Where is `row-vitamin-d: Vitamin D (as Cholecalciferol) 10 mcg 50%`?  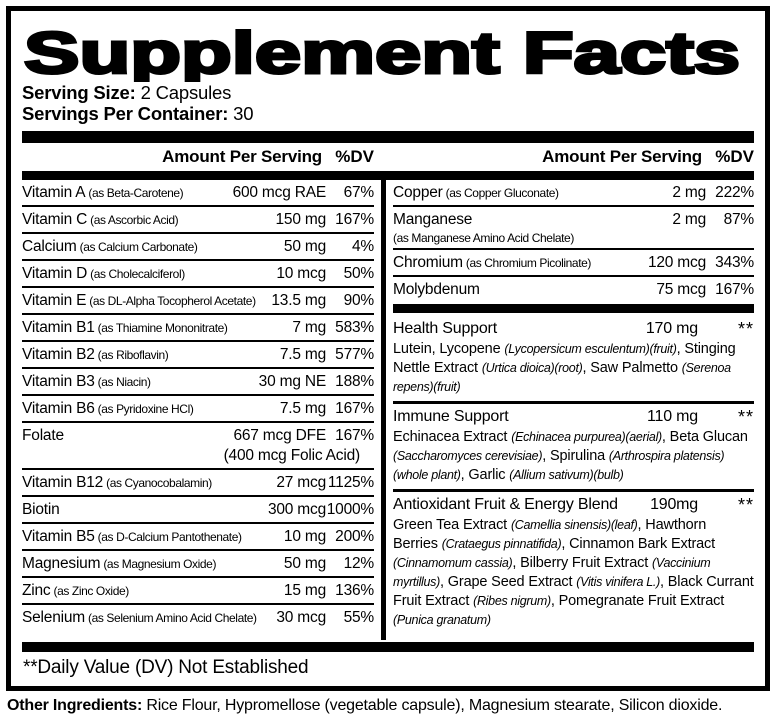
row-vitamin-d: Vitamin D (as Cholecalciferol) 10 mcg 50% is located at coordinates (198, 274).